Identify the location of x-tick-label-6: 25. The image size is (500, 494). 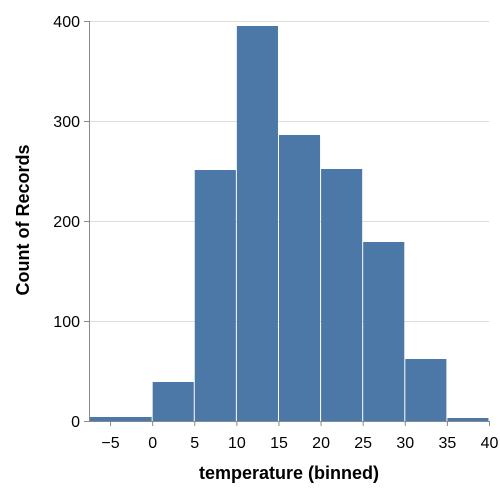
(363, 443).